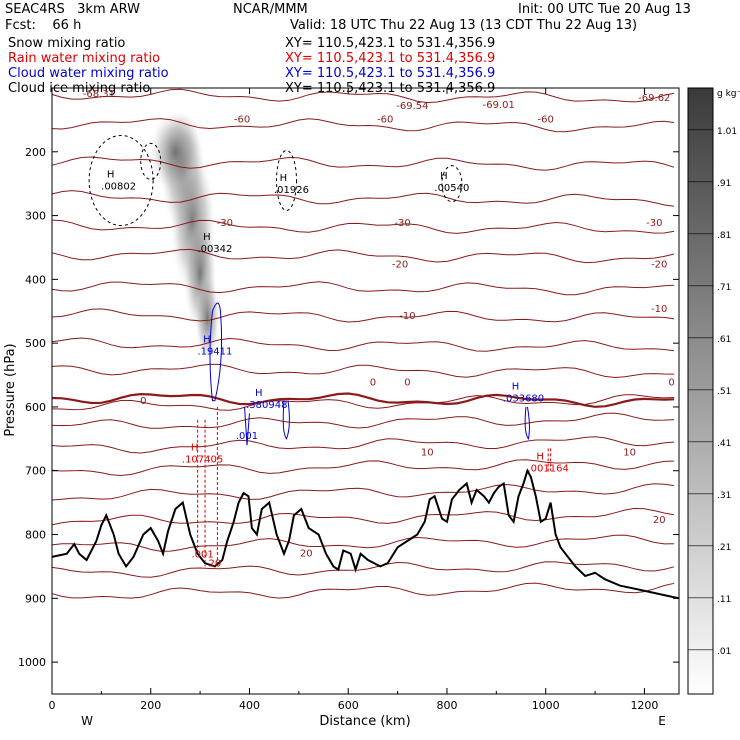  I want to click on east-label: E, so click(662, 721).